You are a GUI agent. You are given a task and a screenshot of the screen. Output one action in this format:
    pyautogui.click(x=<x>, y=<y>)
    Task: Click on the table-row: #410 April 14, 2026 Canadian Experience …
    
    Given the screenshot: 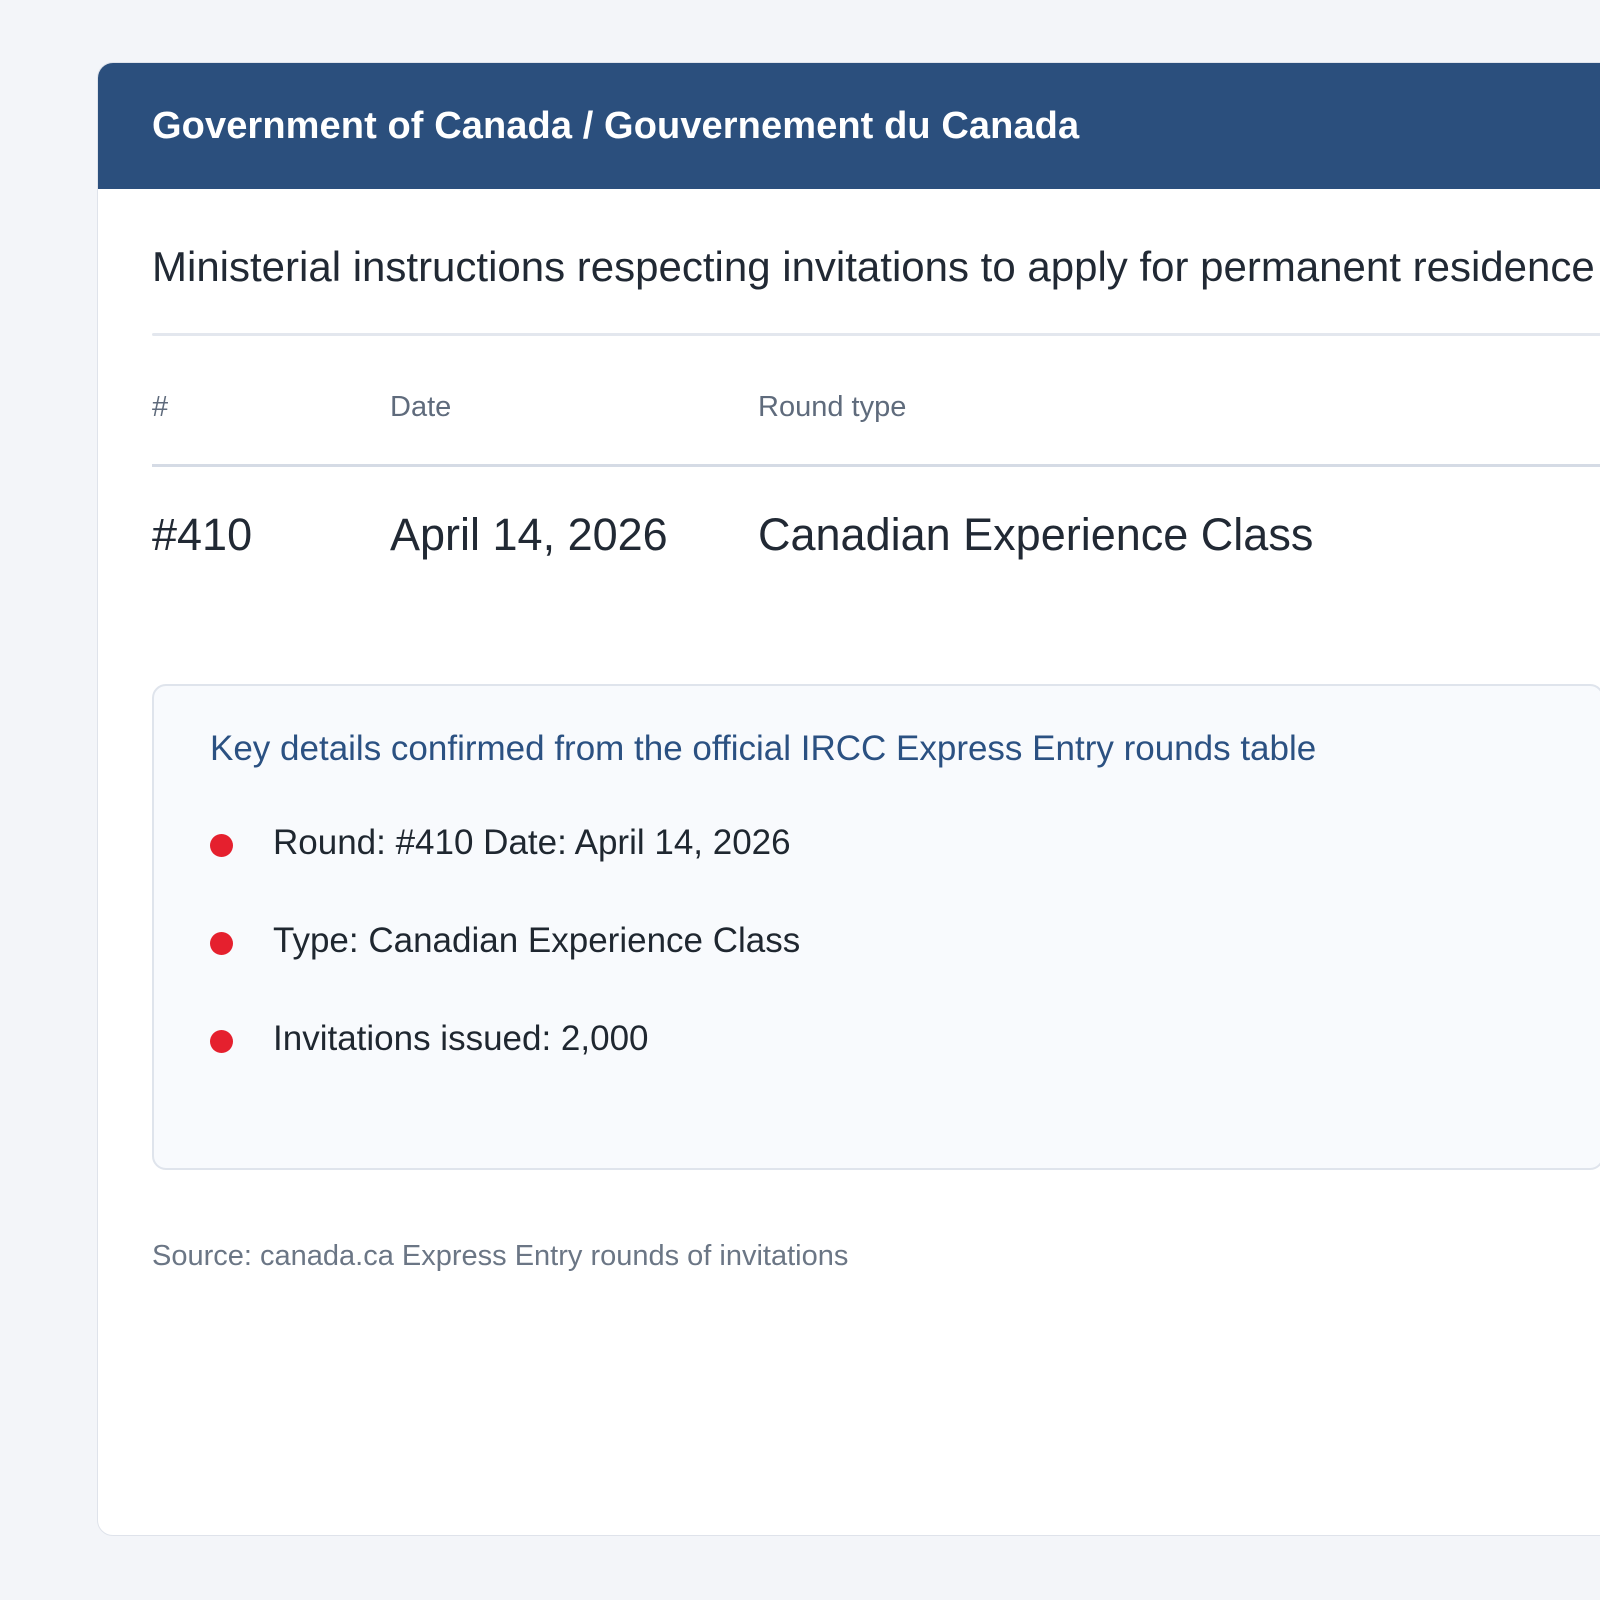 What is the action you would take?
    pyautogui.click(x=876, y=514)
    